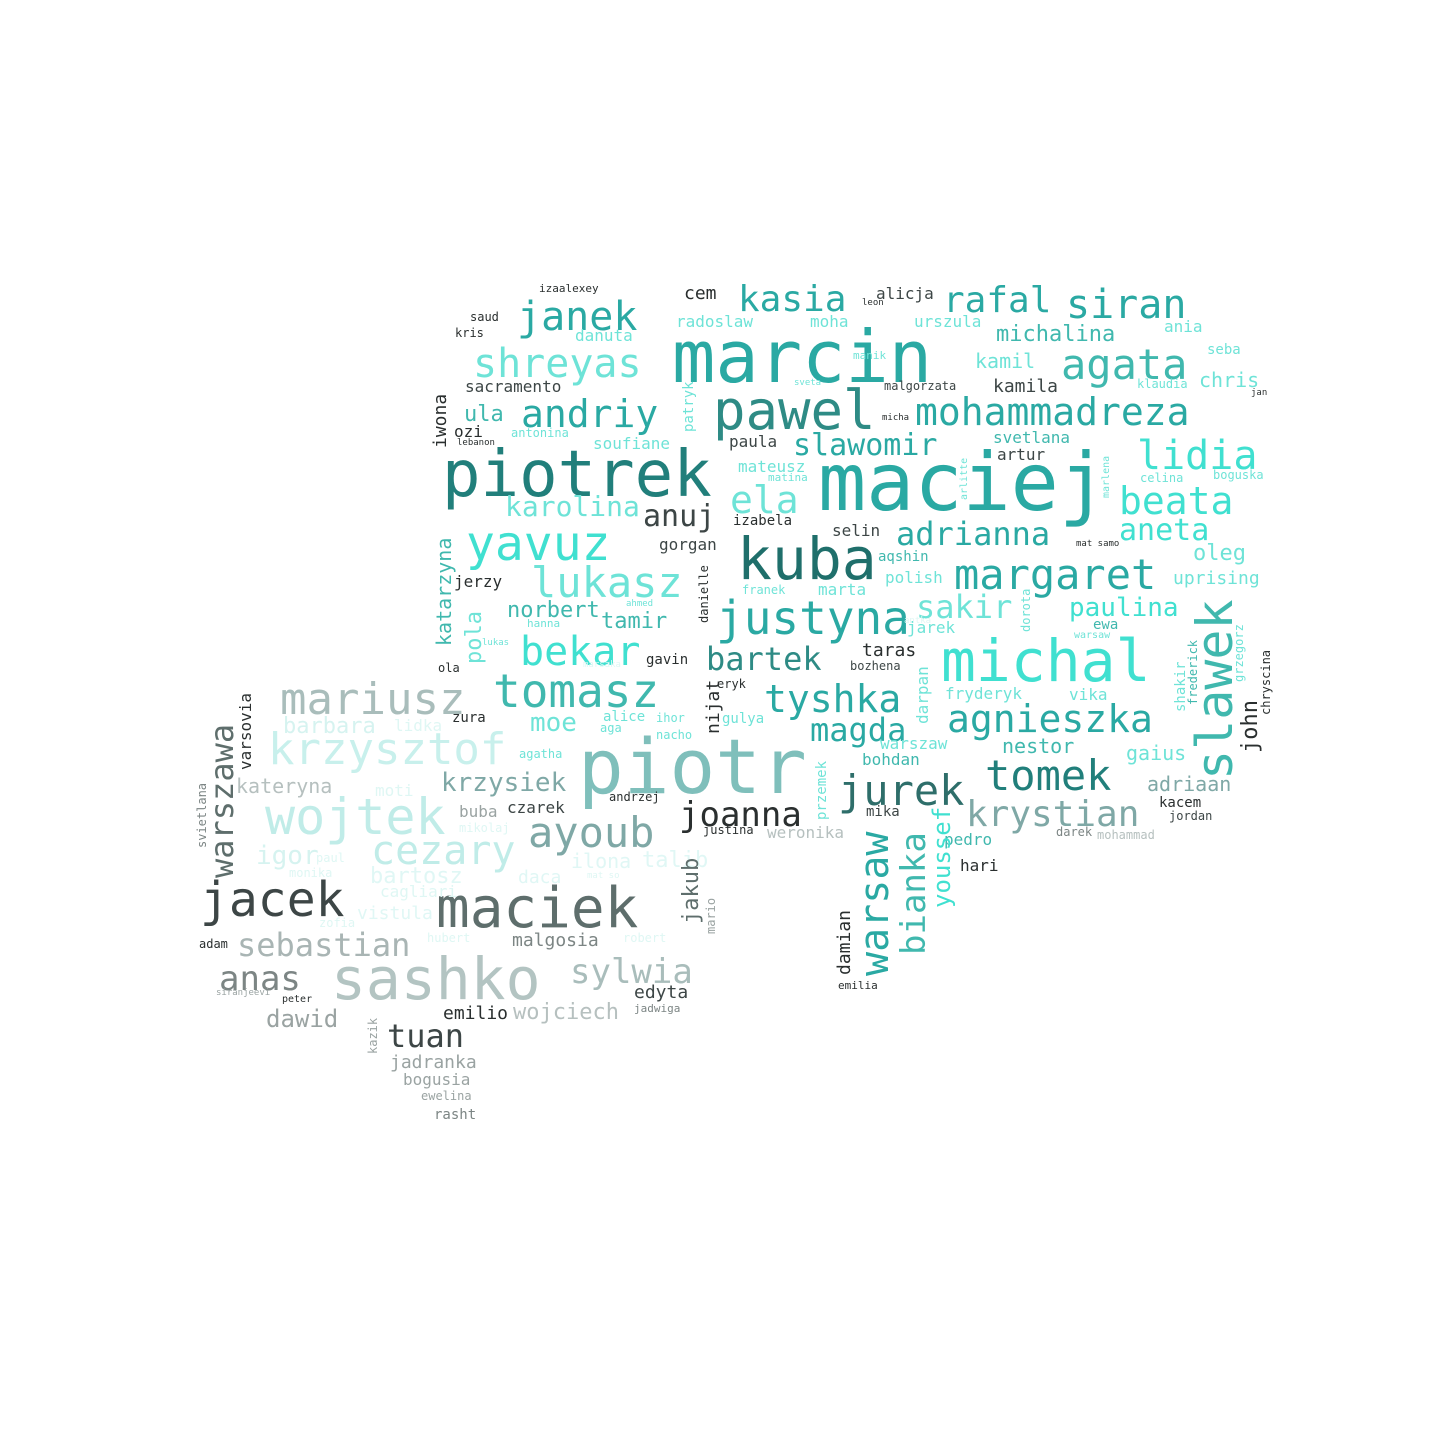 This screenshot has width=1440, height=1440. Describe the element at coordinates (905, 293) in the screenshot. I see `cloud-word: alicja` at that location.